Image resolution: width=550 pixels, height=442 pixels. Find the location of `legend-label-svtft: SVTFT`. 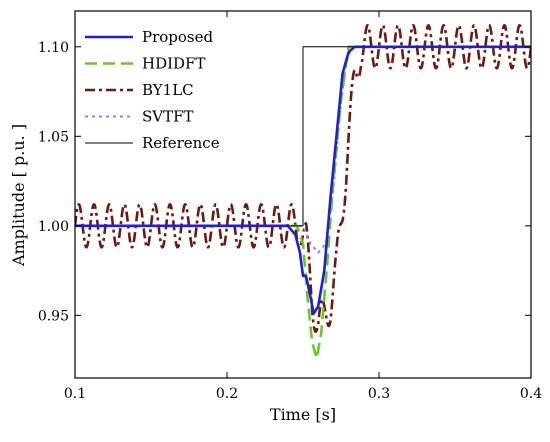

legend-label-svtft: SVTFT is located at coordinates (168, 117).